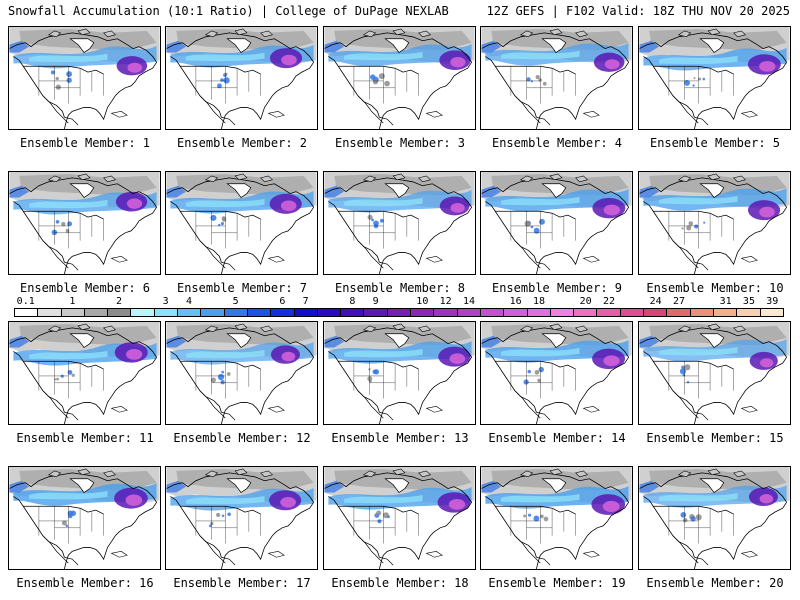 This screenshot has width=800, height=600. What do you see at coordinates (715, 583) in the screenshot?
I see `ensemble-member-label: Ensemble Member: 20` at bounding box center [715, 583].